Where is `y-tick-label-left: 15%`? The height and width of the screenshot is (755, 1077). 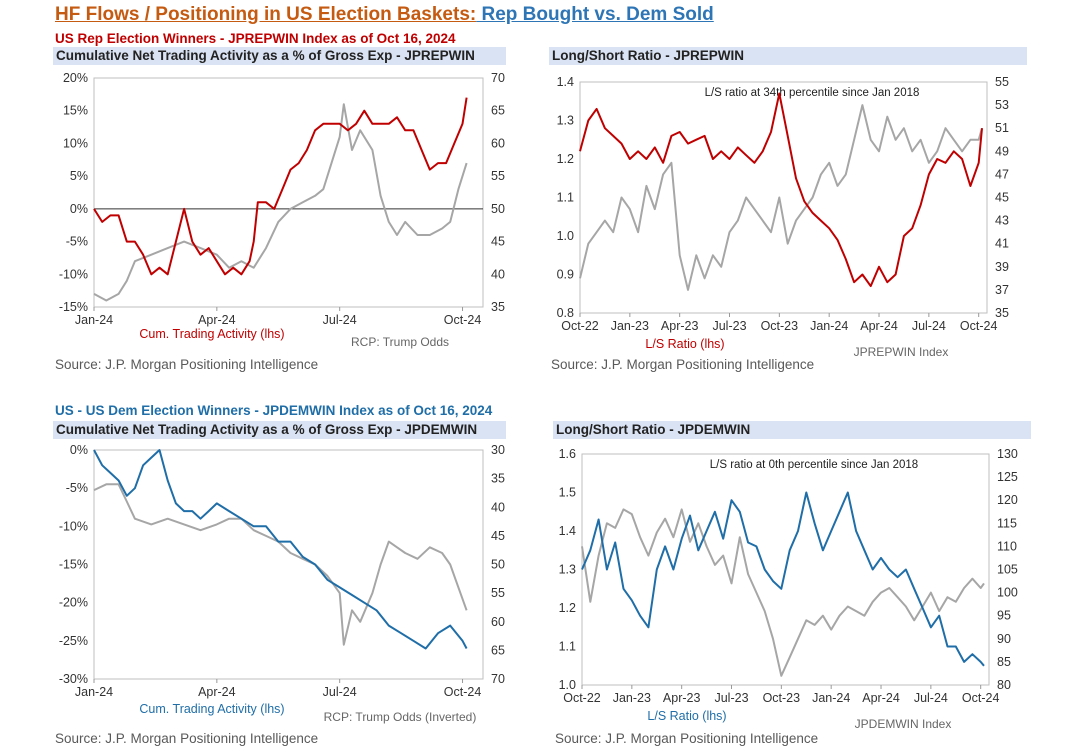 y-tick-label-left: 15% is located at coordinates (75, 111).